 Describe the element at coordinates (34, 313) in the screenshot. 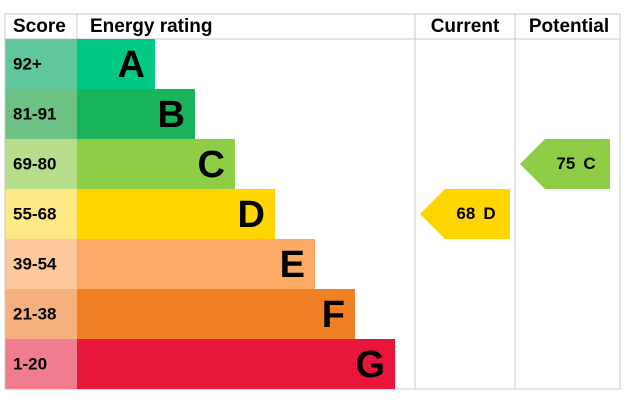

I see `band-score: 21-38` at that location.